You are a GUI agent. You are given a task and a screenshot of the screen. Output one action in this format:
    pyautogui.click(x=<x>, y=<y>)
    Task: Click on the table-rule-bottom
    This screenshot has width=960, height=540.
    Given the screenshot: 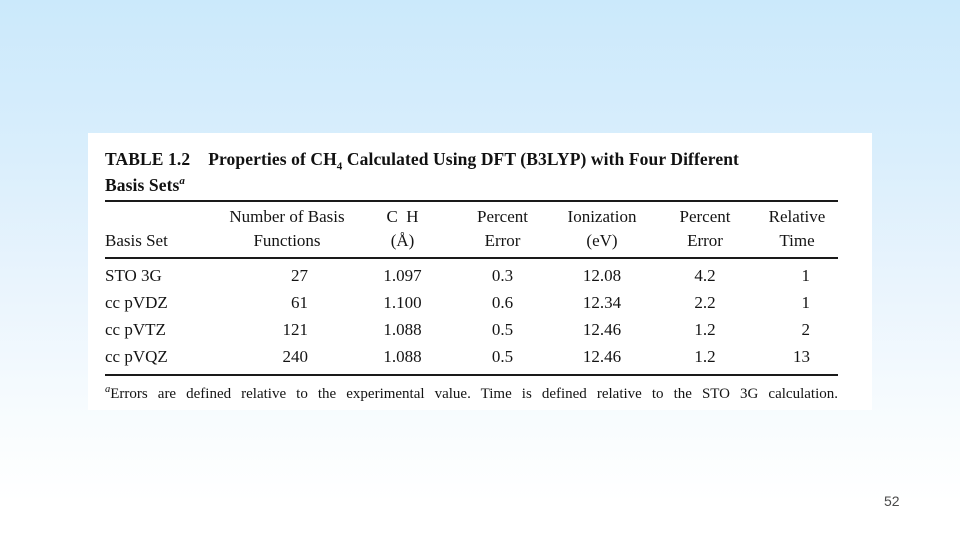 What is the action you would take?
    pyautogui.click(x=471, y=375)
    